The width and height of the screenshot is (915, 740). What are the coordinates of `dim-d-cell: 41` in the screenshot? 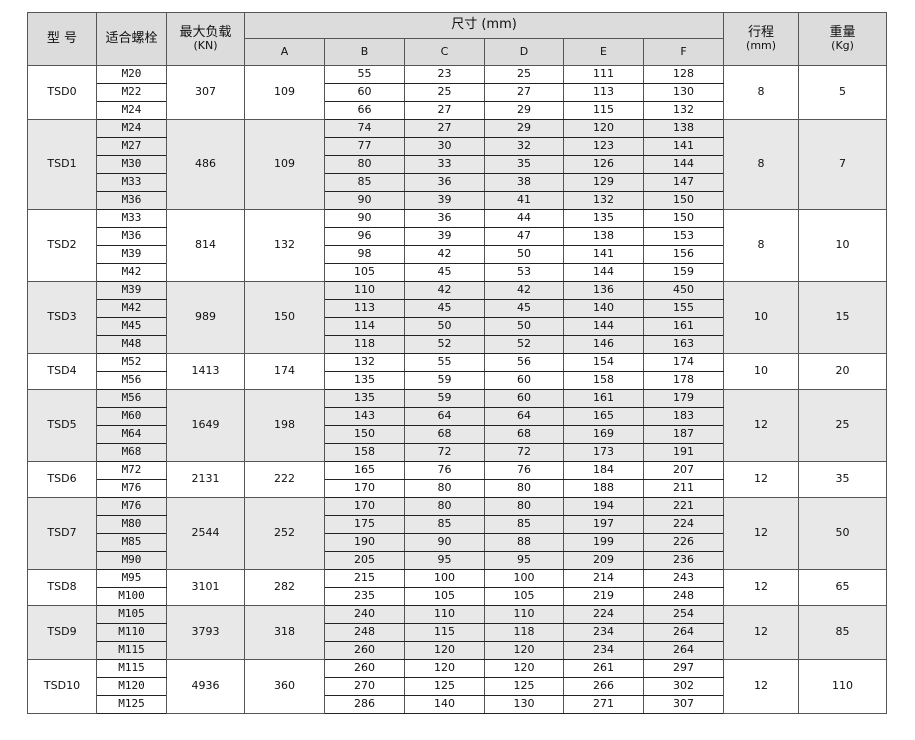 It's located at (524, 200).